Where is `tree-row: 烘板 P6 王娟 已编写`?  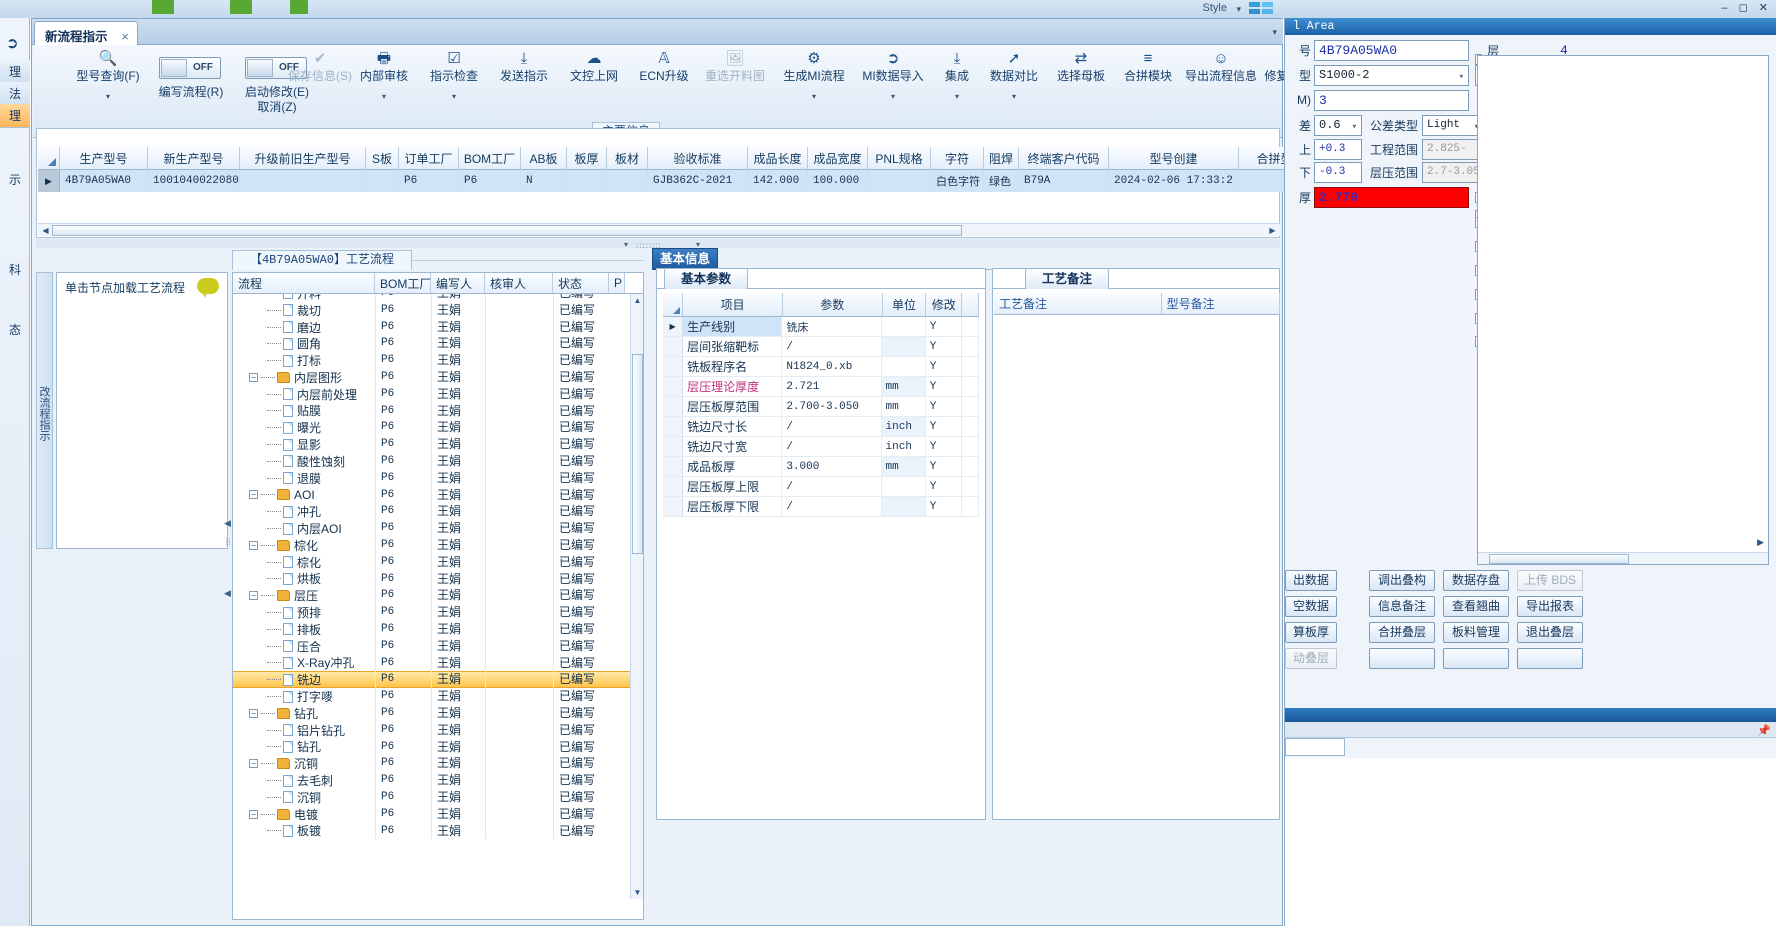 tree-row: 烘板 P6 王娟 已编写 is located at coordinates (438, 579).